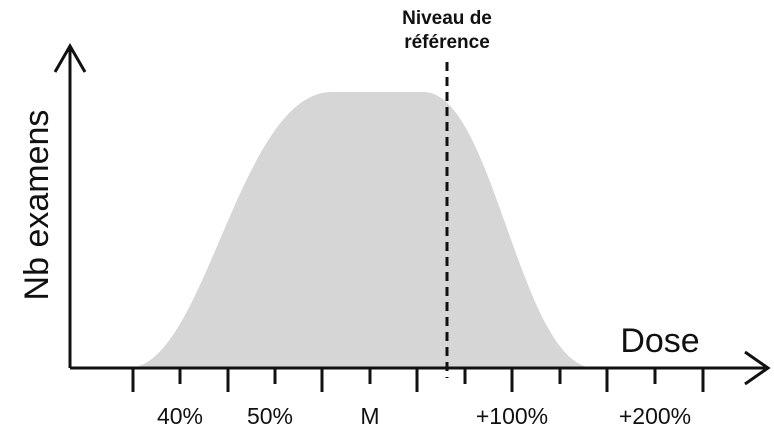 The height and width of the screenshot is (437, 774). Describe the element at coordinates (655, 416) in the screenshot. I see `tick-label: +200%` at that location.